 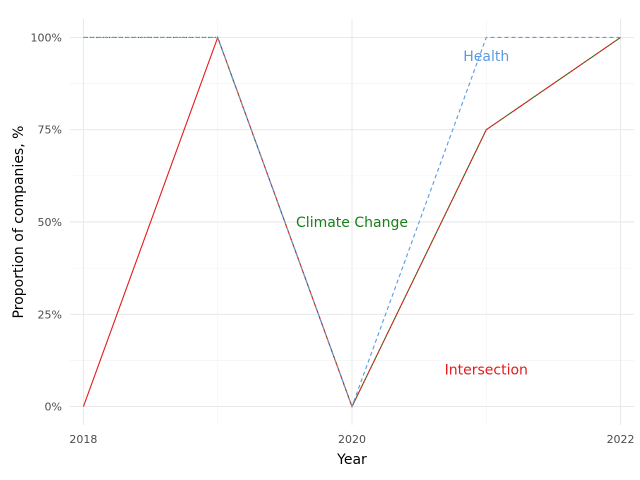 I want to click on x-axis-title: Year, so click(x=351, y=460).